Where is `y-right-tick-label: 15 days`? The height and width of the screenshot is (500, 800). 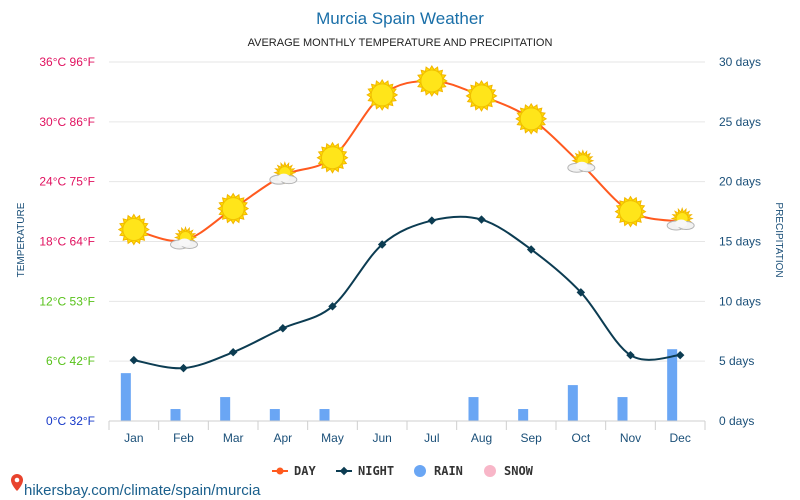 y-right-tick-label: 15 days is located at coordinates (740, 242).